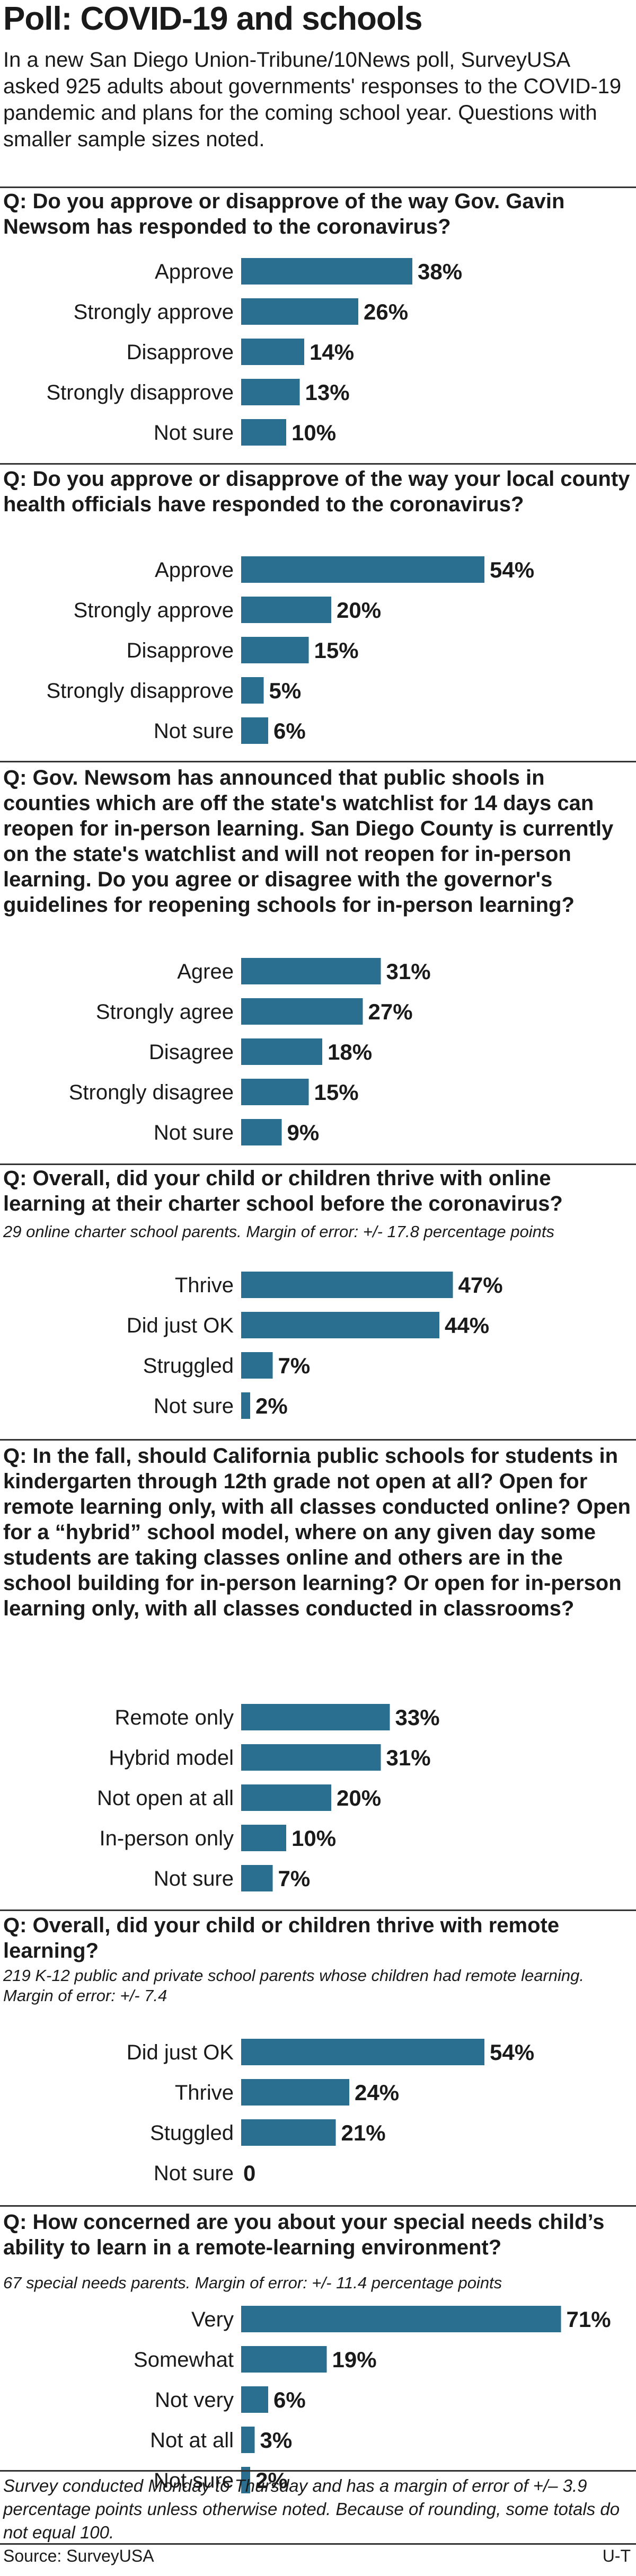 This screenshot has height=2576, width=636. I want to click on value-label: 9%, so click(303, 1133).